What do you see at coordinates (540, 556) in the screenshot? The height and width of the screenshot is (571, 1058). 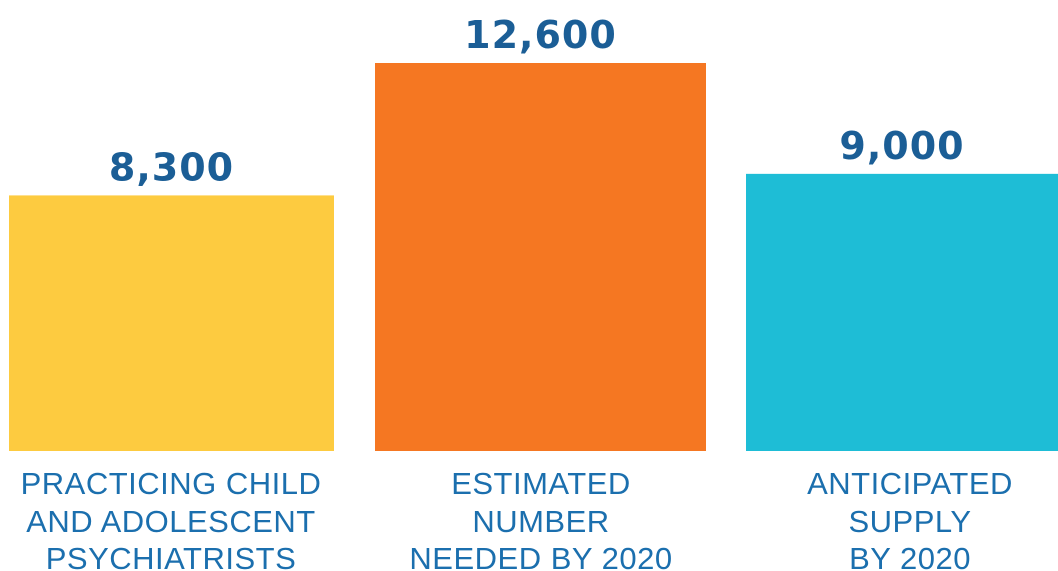 I see `category-label-2-line-3: NEEDED BY 2020` at bounding box center [540, 556].